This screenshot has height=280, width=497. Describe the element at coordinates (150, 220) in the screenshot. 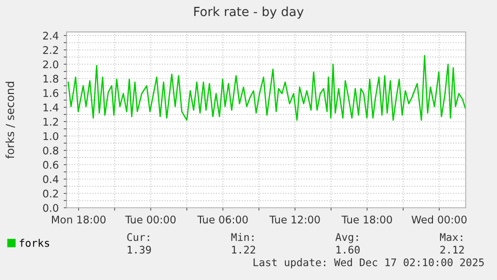

I see `x-tick-label: Tue 00:00` at that location.